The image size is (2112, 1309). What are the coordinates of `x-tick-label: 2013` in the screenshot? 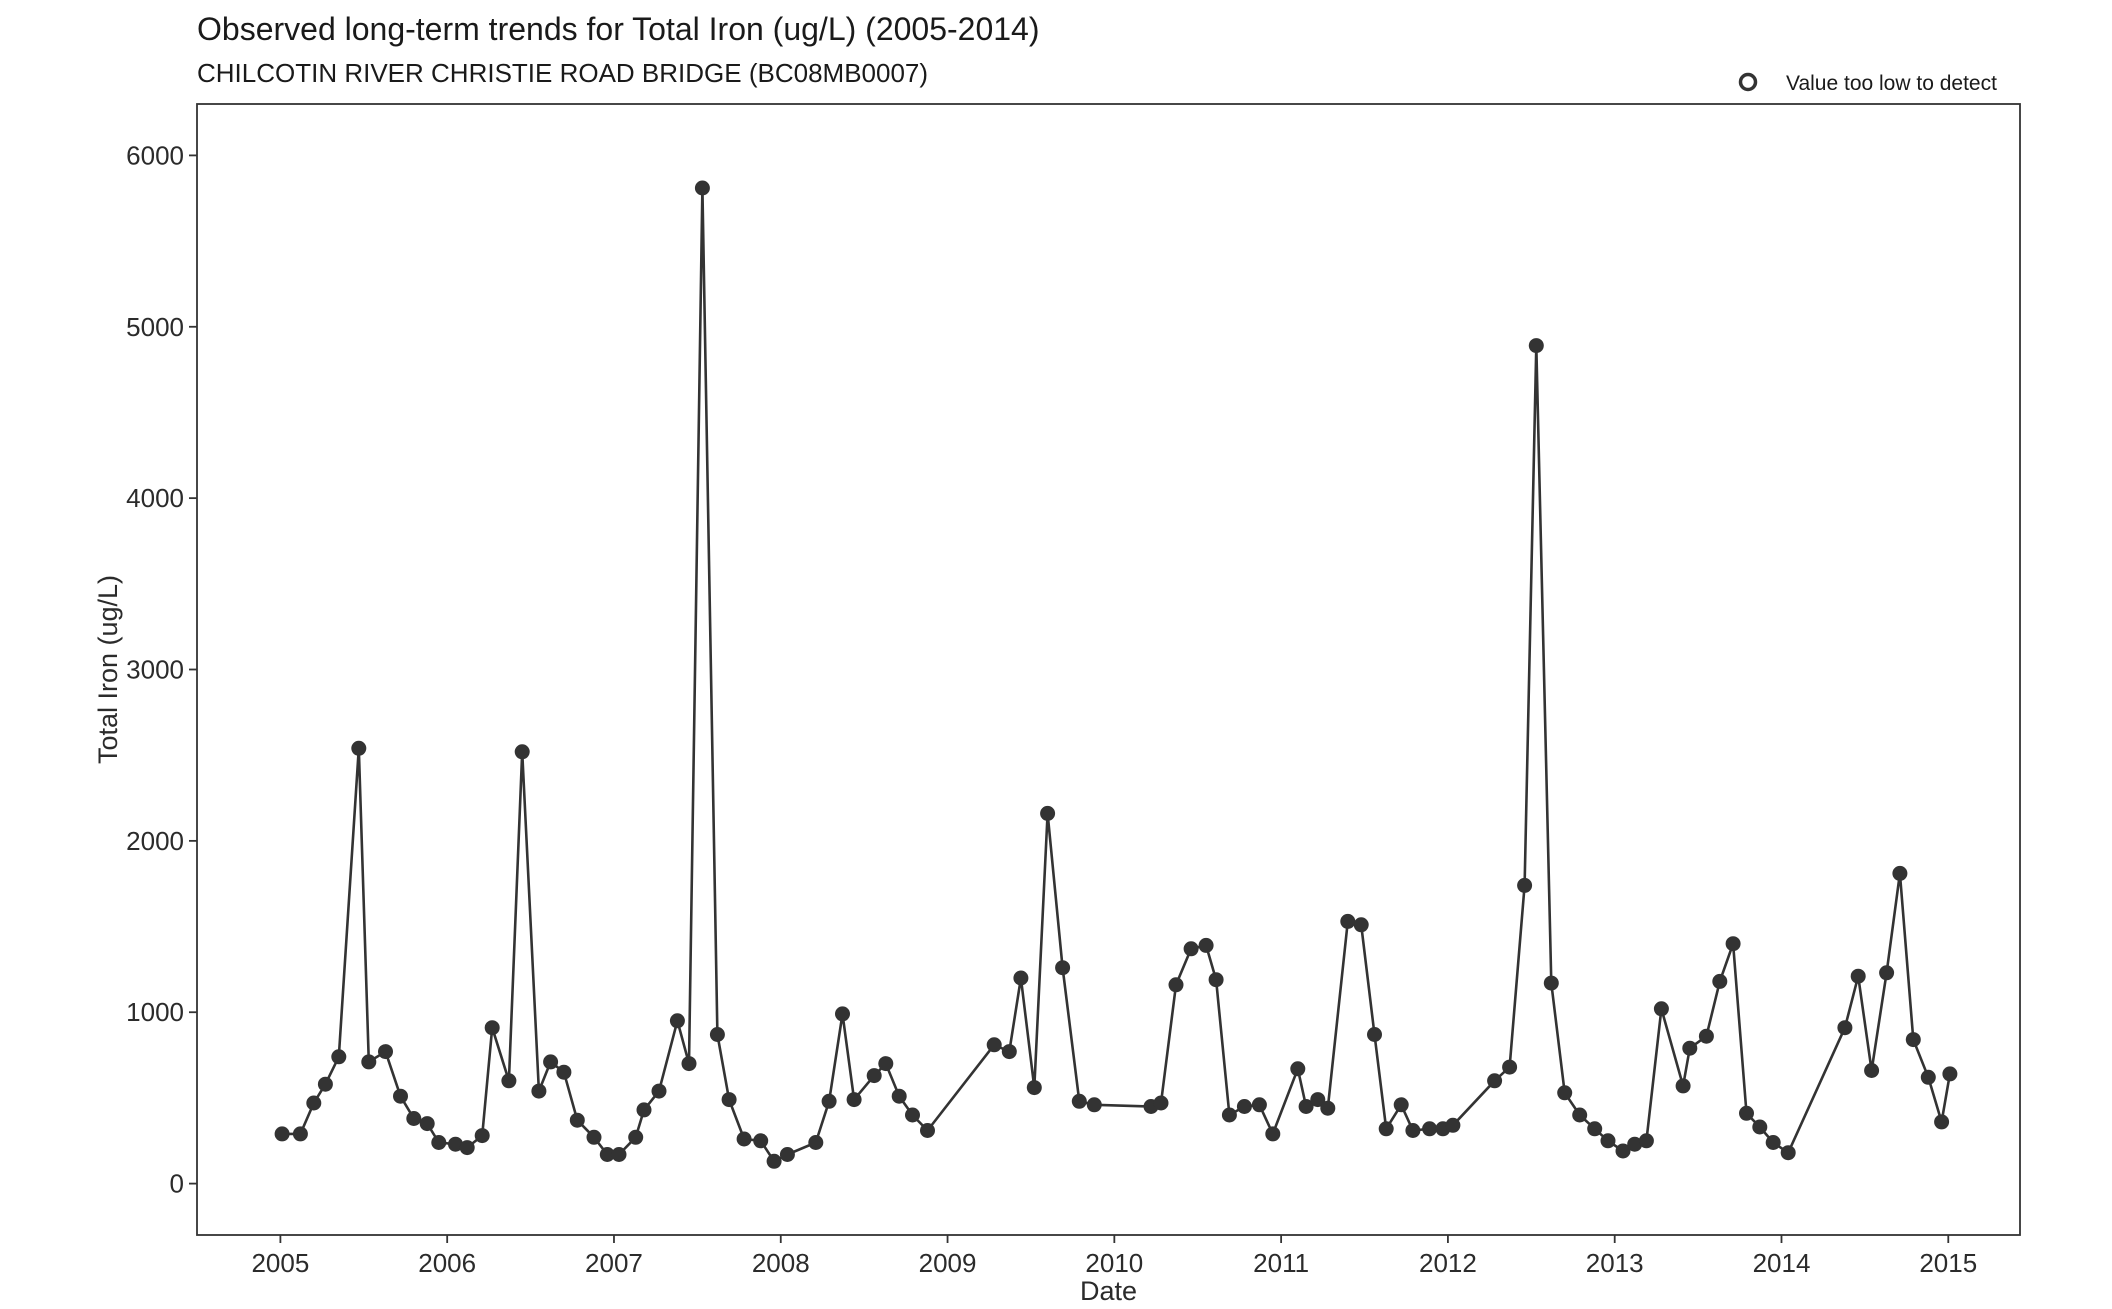 It's located at (1615, 1263).